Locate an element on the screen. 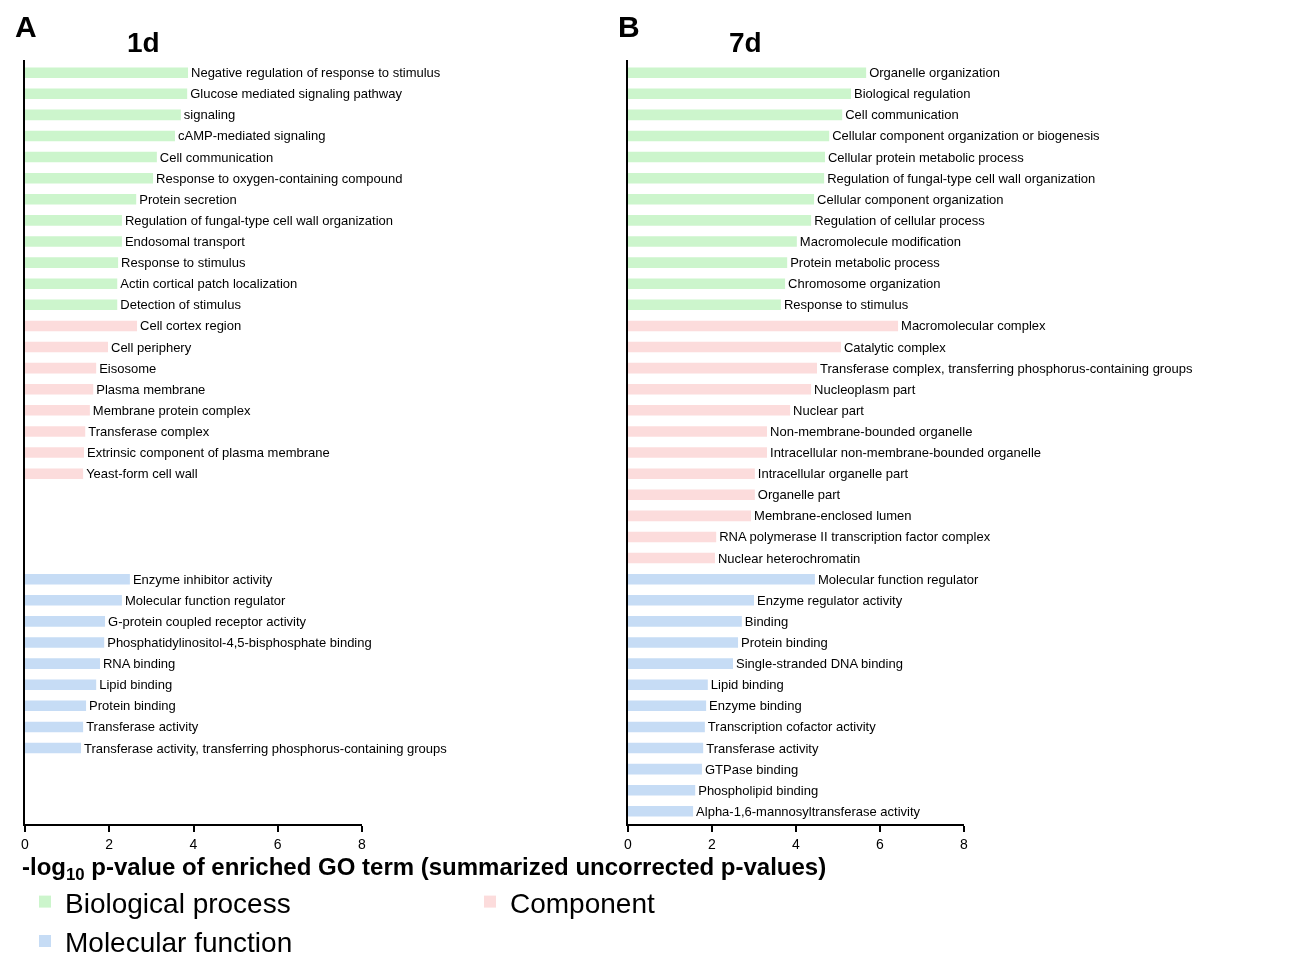 The width and height of the screenshot is (1292, 978). y-tick-label: Glucose mediated signaling pathway is located at coordinates (296, 94).